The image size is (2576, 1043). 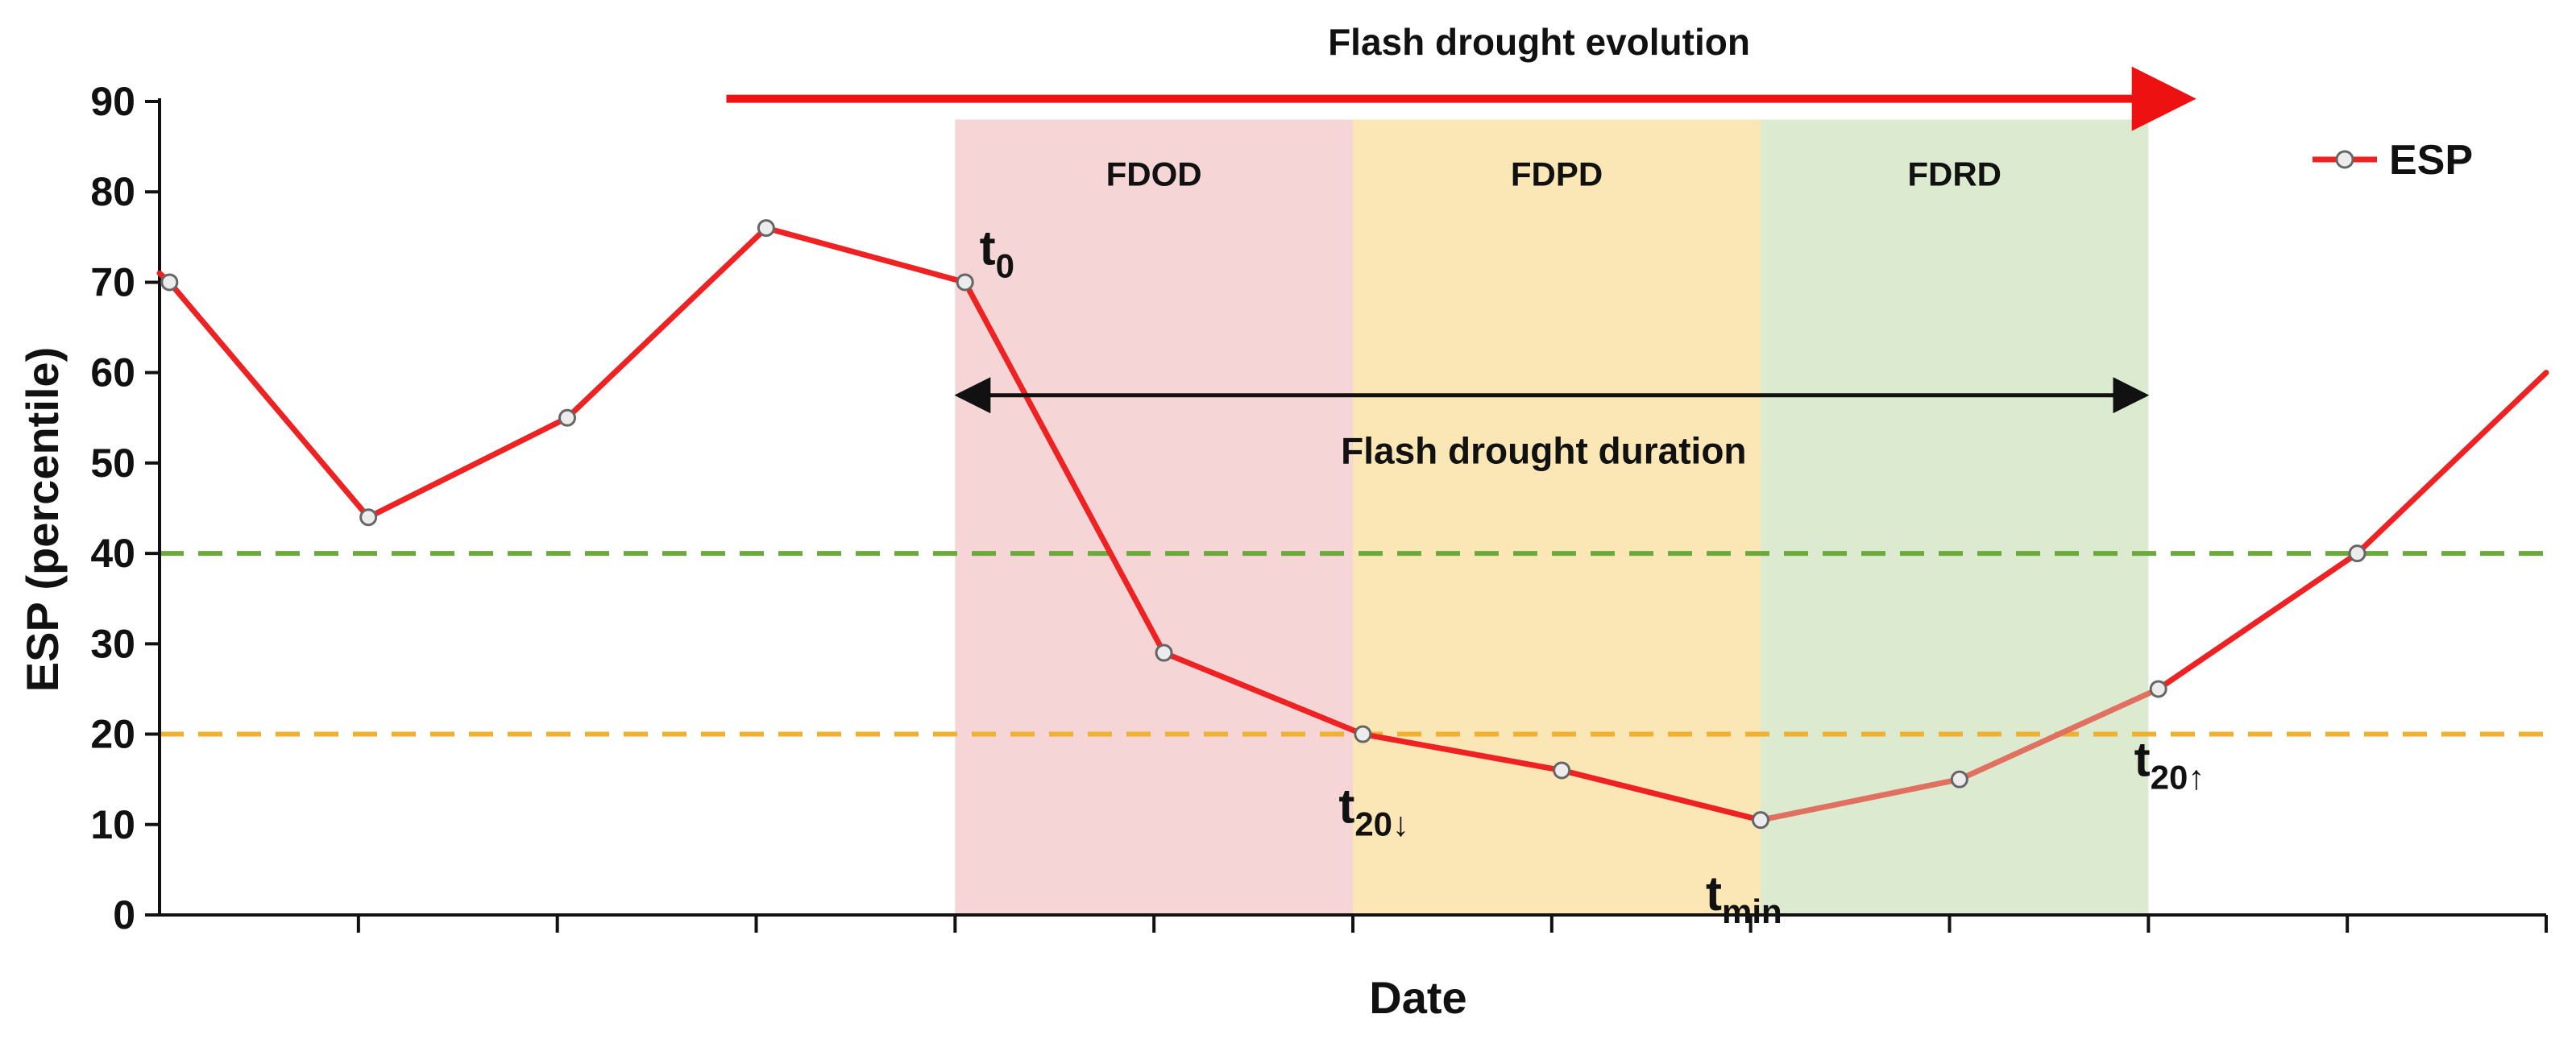 I want to click on point-label-t0: t0, so click(x=997, y=253).